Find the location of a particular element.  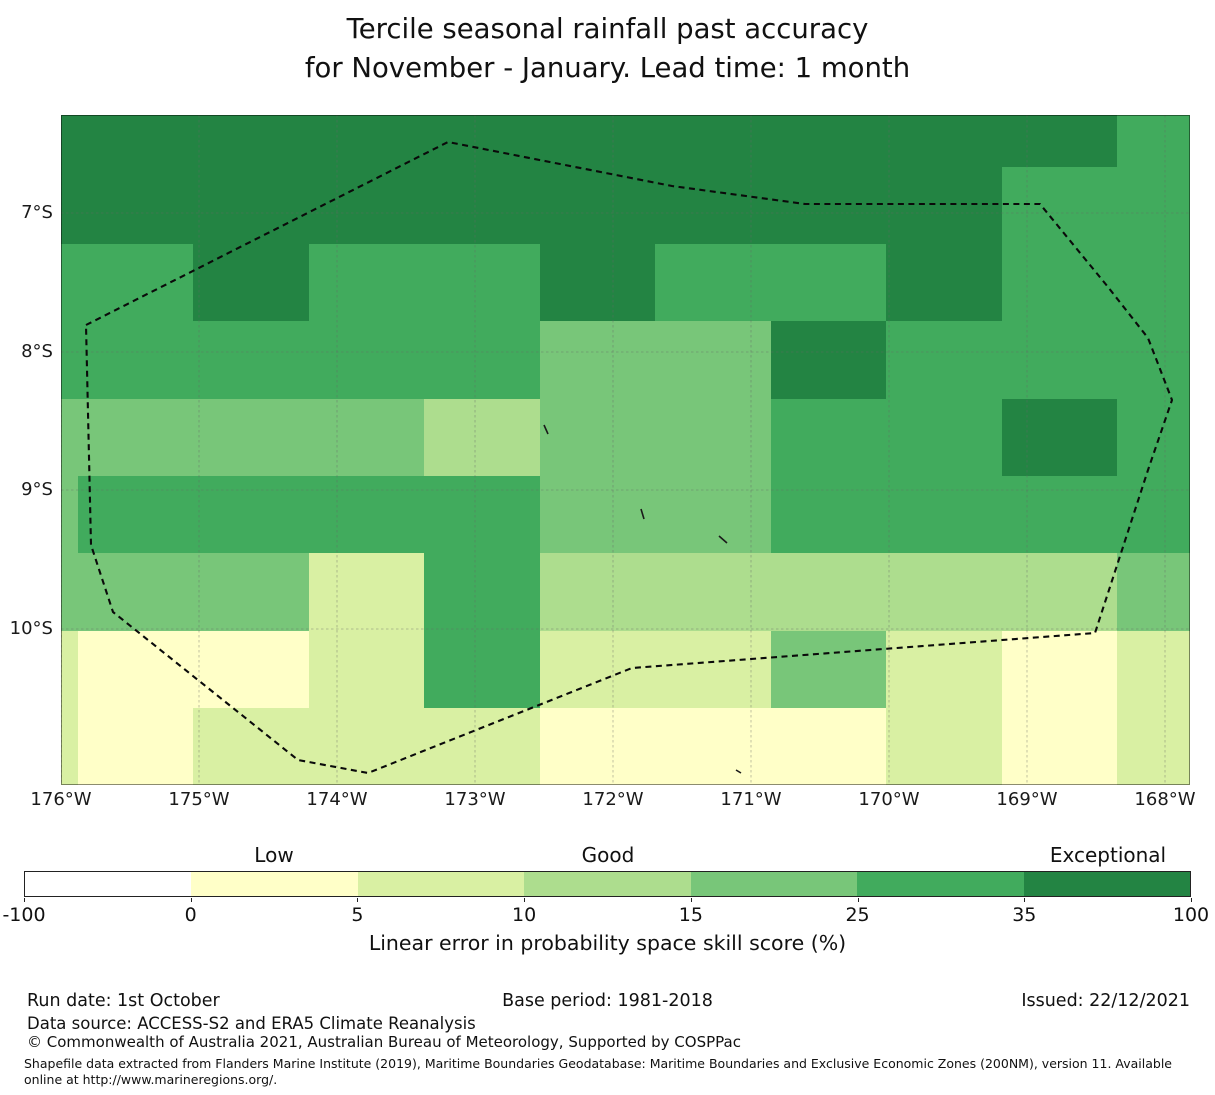

colorbar-tick-label: 35 is located at coordinates (1024, 915).